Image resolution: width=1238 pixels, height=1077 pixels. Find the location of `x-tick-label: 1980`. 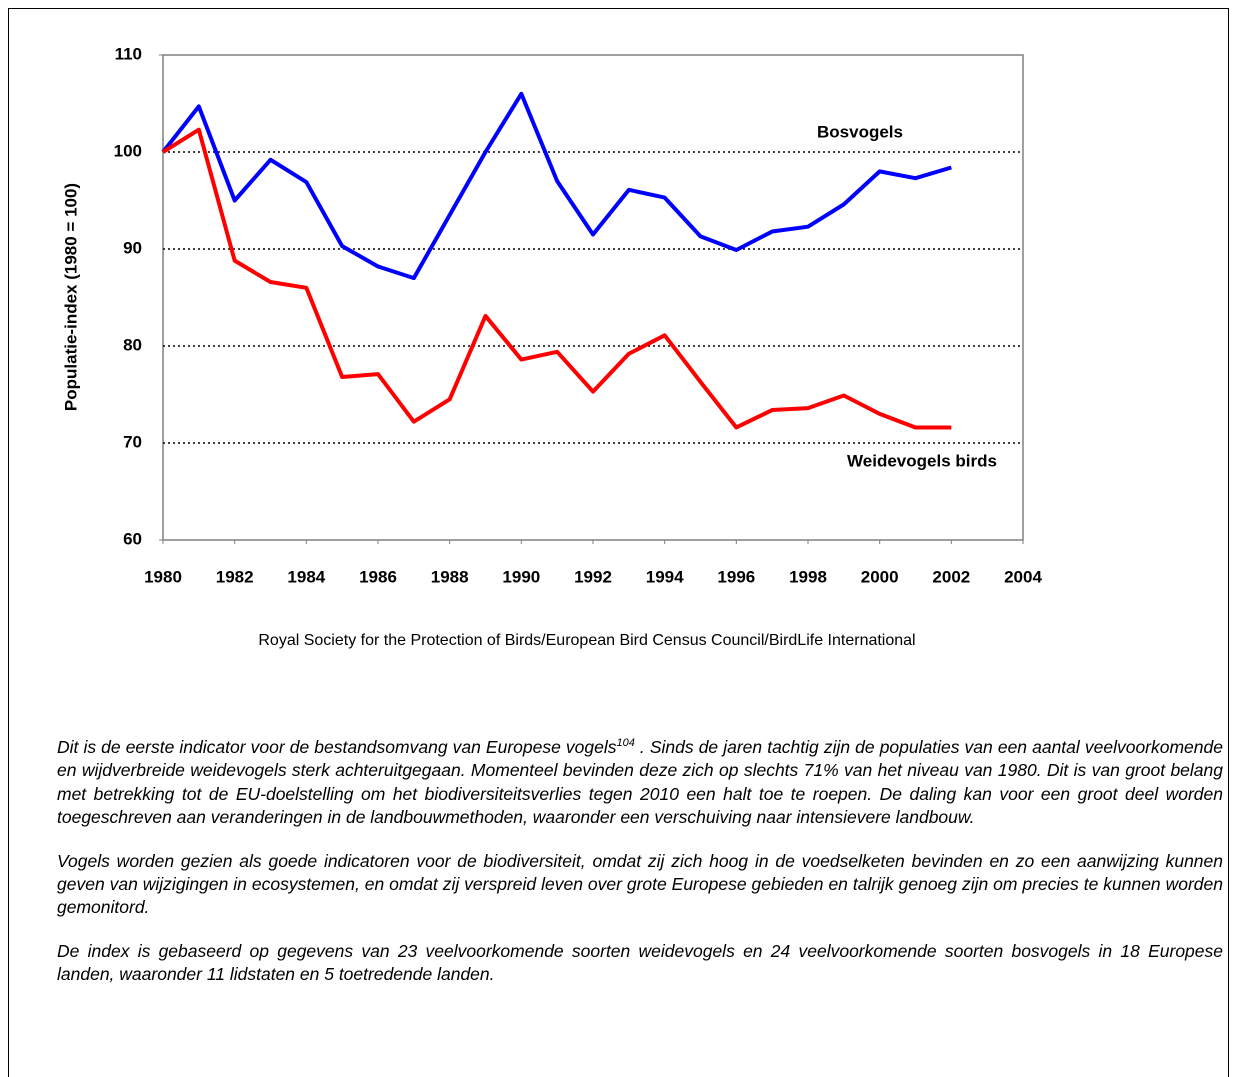

x-tick-label: 1980 is located at coordinates (163, 576).